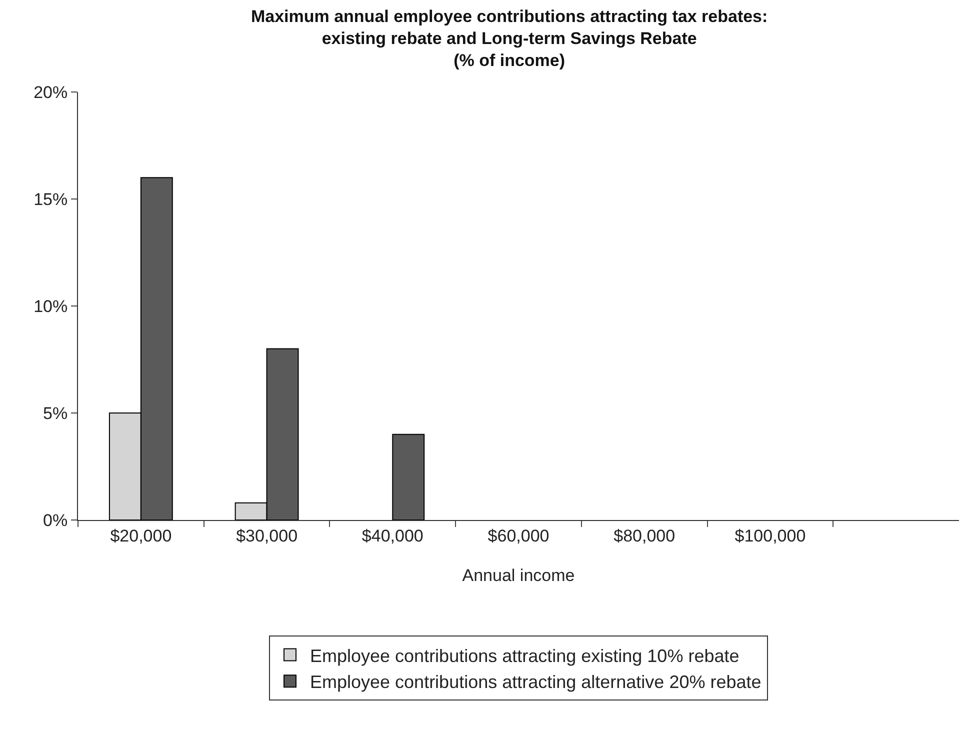  I want to click on x-tick-label: $30,000, so click(267, 536).